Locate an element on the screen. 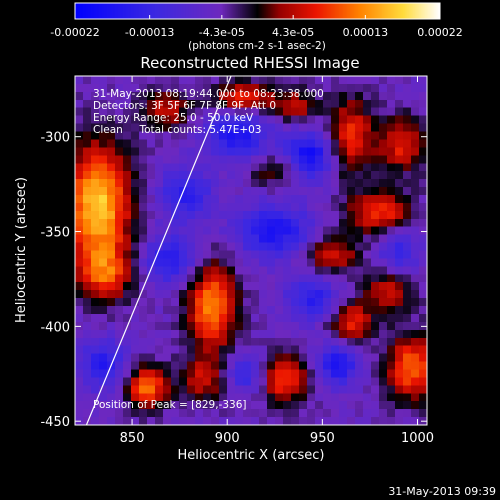 This screenshot has width=500, height=500. x-tick-label: 900 is located at coordinates (227, 438).